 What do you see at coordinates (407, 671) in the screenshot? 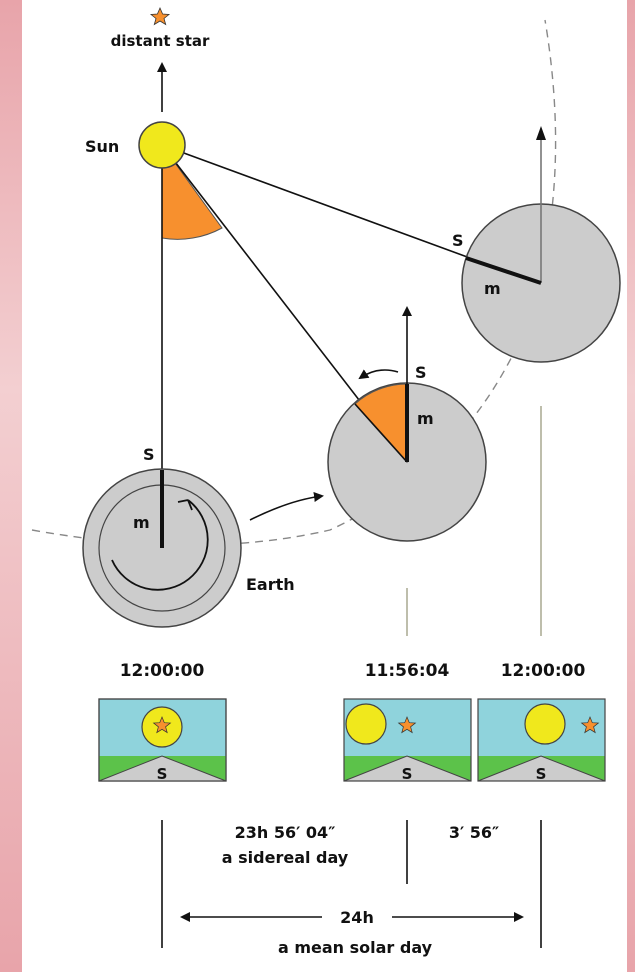
I see `time-label-2: 11:56:04` at bounding box center [407, 671].